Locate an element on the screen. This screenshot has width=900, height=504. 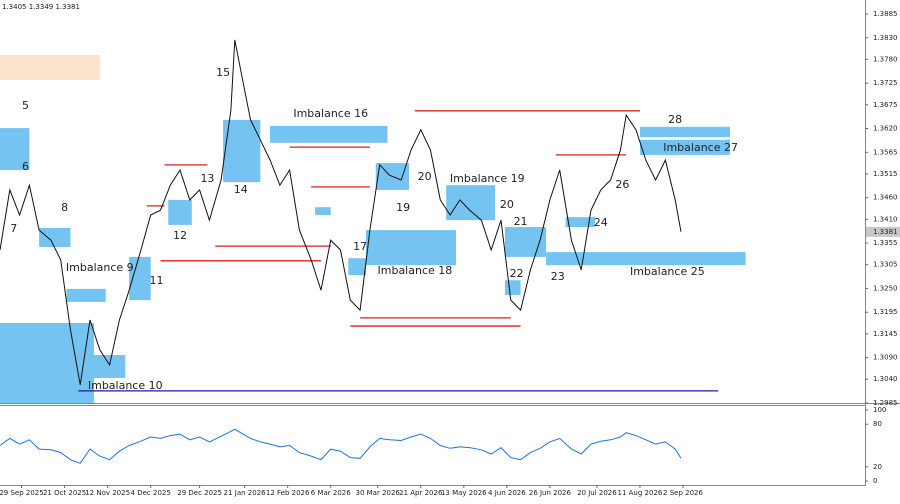
annotation: Imbalance 25 is located at coordinates (667, 271).